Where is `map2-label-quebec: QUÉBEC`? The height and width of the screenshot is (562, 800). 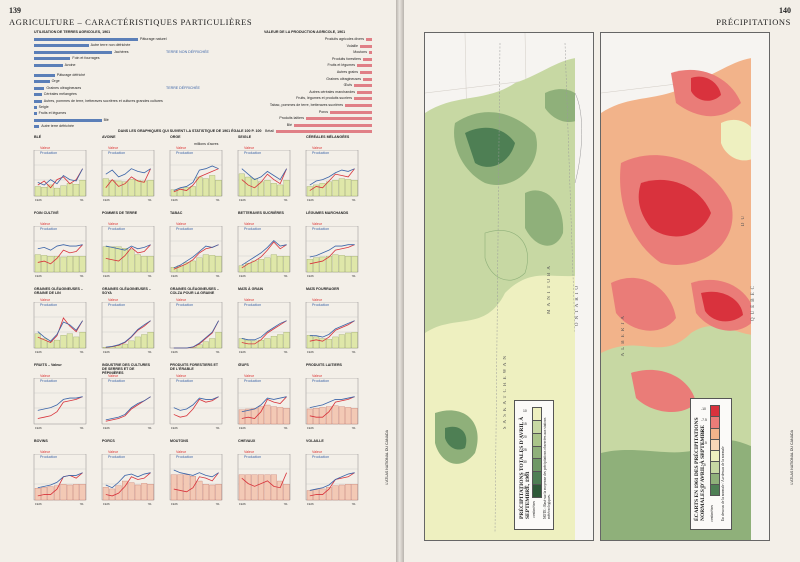
map2-label-quebec: QUÉBEC is located at coordinates (753, 302).